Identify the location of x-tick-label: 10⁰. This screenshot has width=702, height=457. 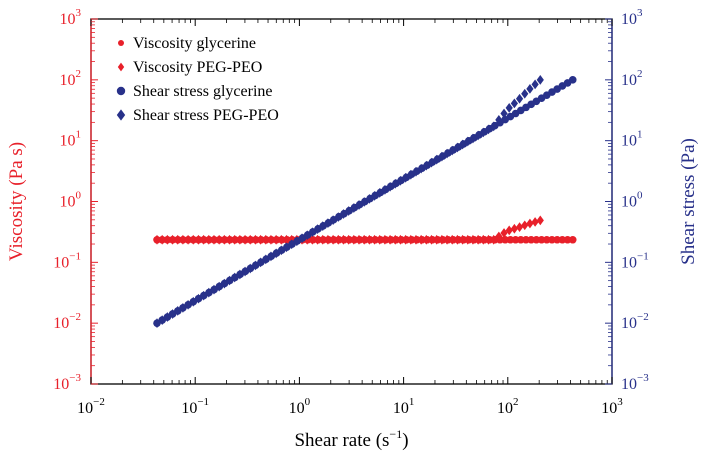
(300, 406).